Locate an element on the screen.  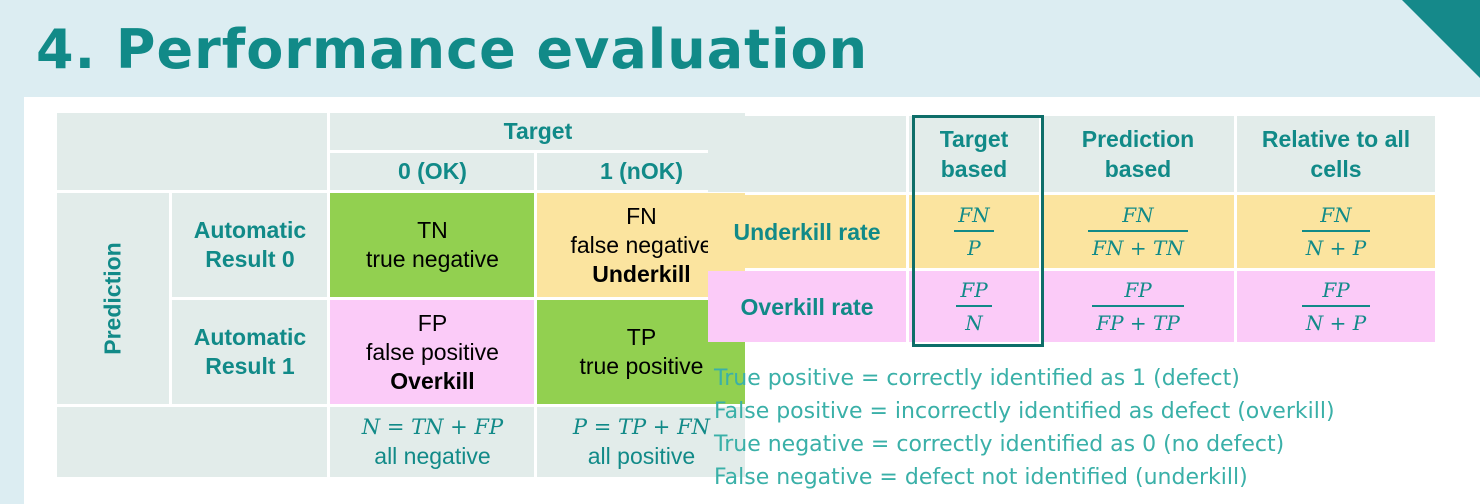
header-relative-line2: cells is located at coordinates (1336, 169).